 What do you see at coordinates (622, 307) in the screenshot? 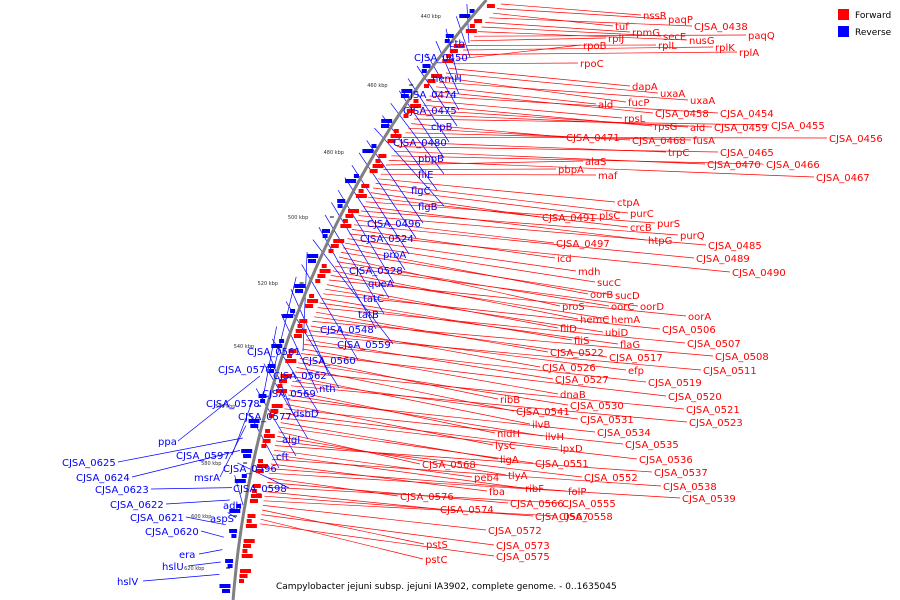
I see `forward-gene-label: oorC` at bounding box center [622, 307].